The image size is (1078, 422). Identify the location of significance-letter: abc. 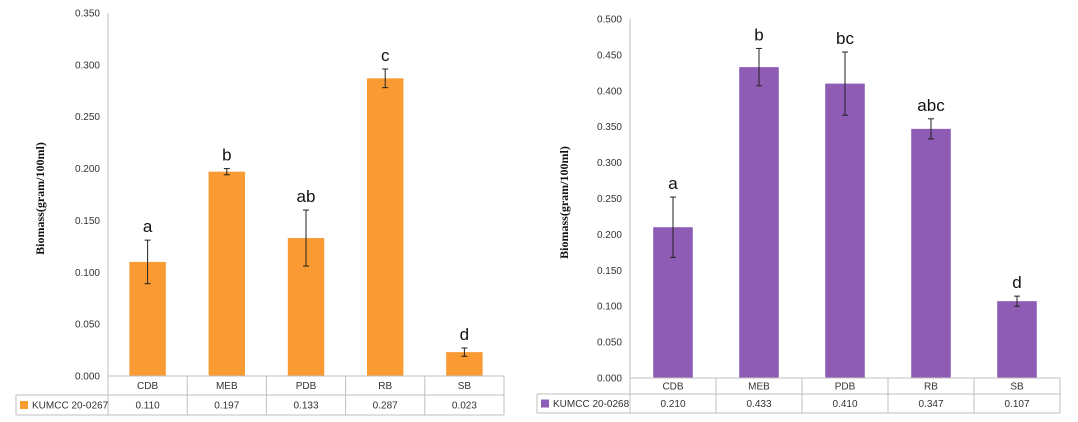
(931, 105).